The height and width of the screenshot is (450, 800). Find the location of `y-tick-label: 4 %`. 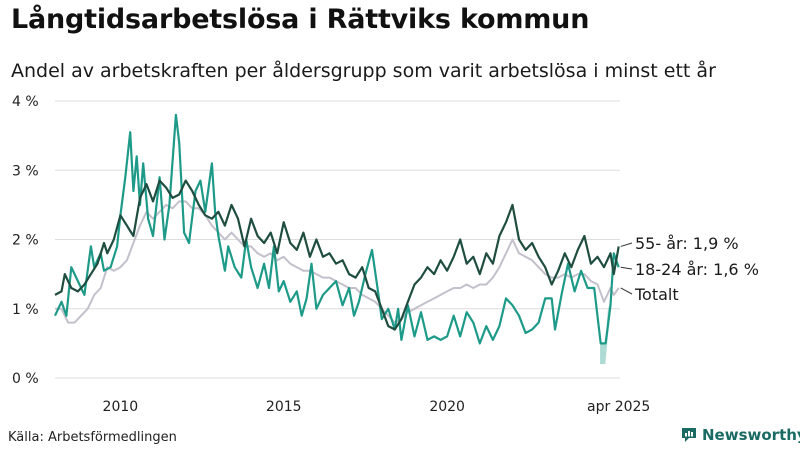

y-tick-label: 4 % is located at coordinates (25, 102).